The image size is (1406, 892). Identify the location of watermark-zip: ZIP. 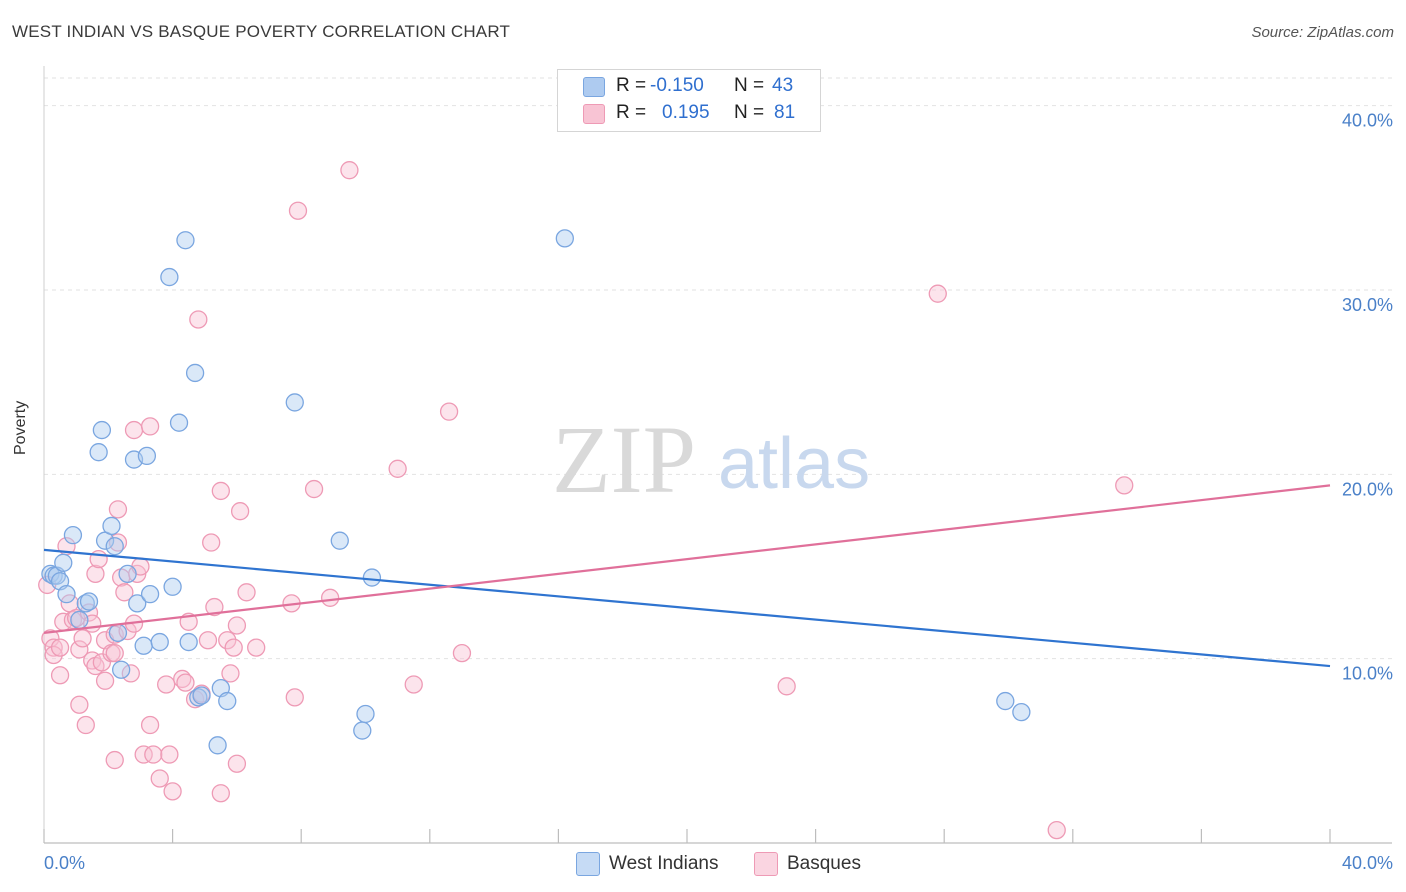
(624, 459).